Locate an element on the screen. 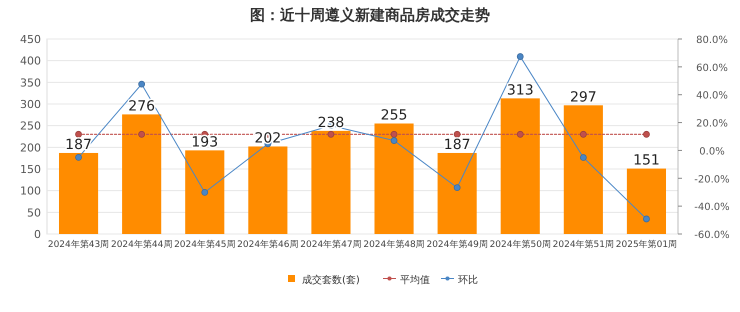  x-tick-label: 2024年第48周 is located at coordinates (394, 244).